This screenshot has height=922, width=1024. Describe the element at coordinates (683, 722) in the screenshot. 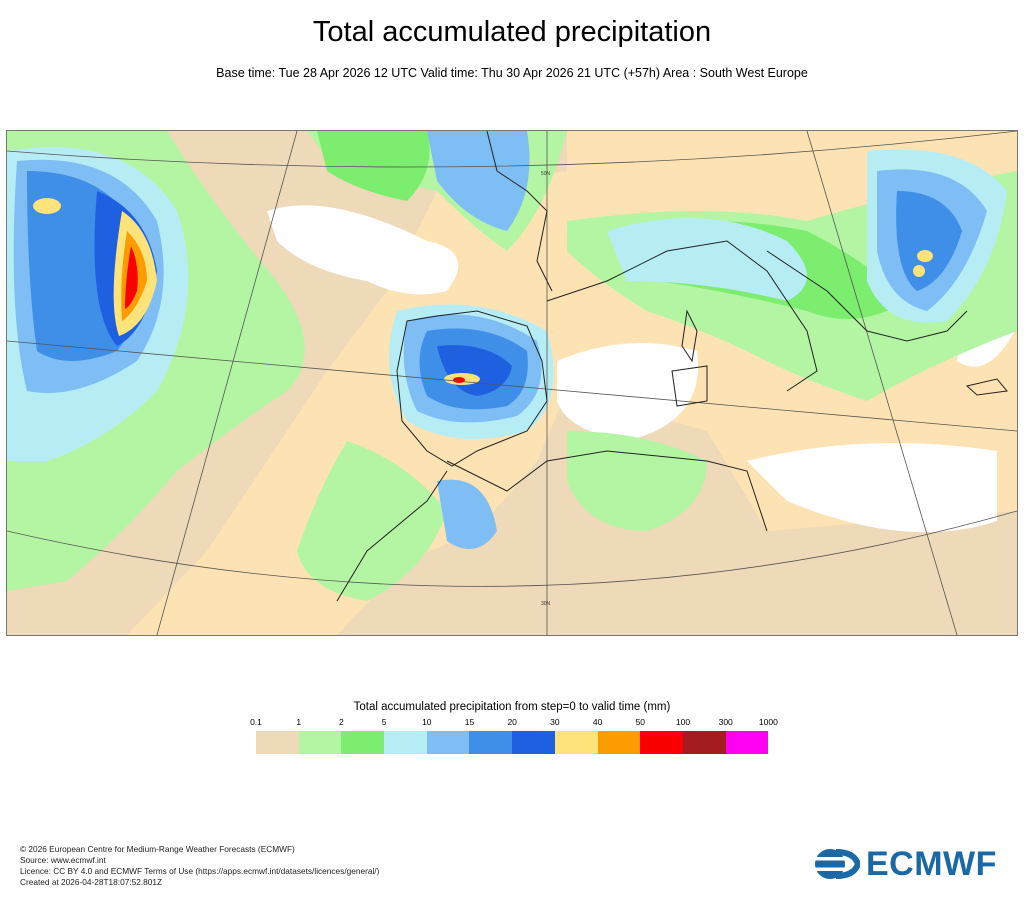

I see `legend-tick-label: 100` at that location.